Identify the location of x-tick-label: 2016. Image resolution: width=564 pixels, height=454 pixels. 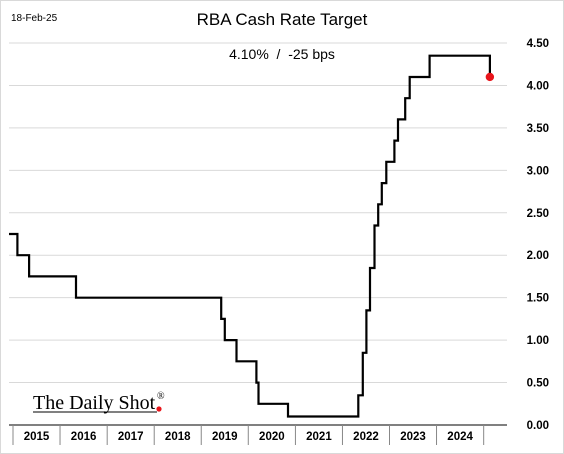
(84, 437).